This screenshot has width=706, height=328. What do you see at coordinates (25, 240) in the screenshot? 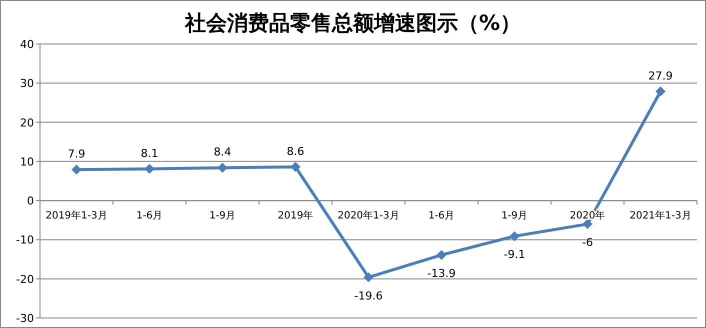
I see `y-tick-label: -10` at bounding box center [25, 240].